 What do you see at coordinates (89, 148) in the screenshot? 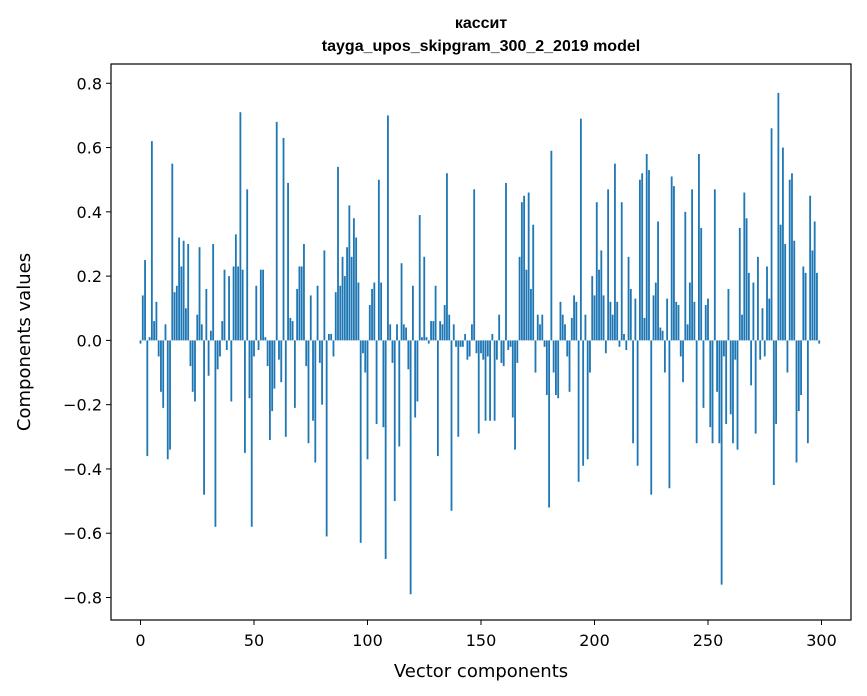
I see `y-tick-label: 0.6` at bounding box center [89, 148].